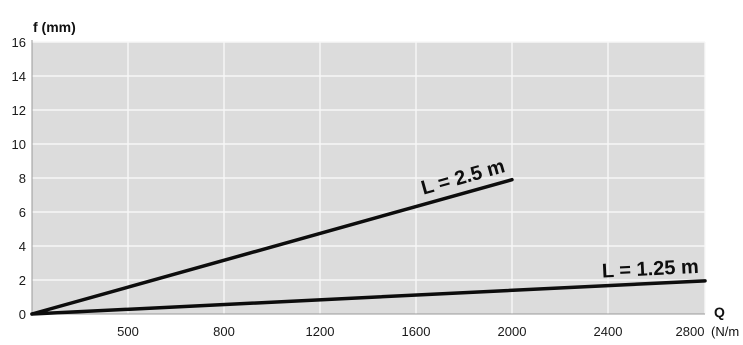  What do you see at coordinates (320, 331) in the screenshot?
I see `x-tick-label: 1200` at bounding box center [320, 331].